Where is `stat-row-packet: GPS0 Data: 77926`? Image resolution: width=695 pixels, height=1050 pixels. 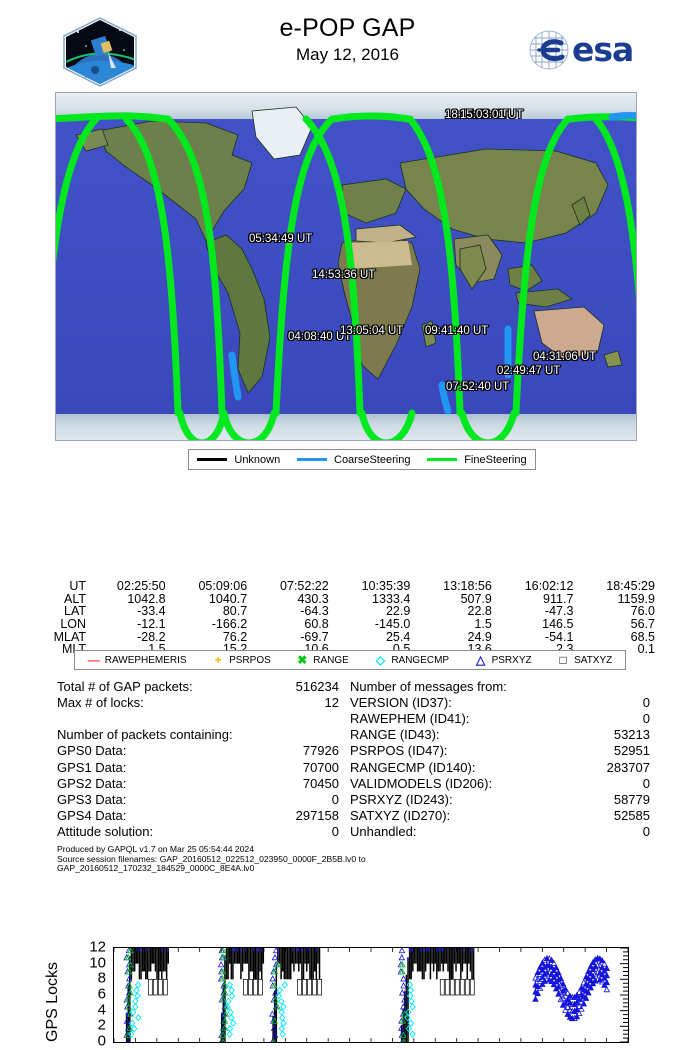
stat-row-packet: GPS0 Data: 77926 is located at coordinates (198, 751).